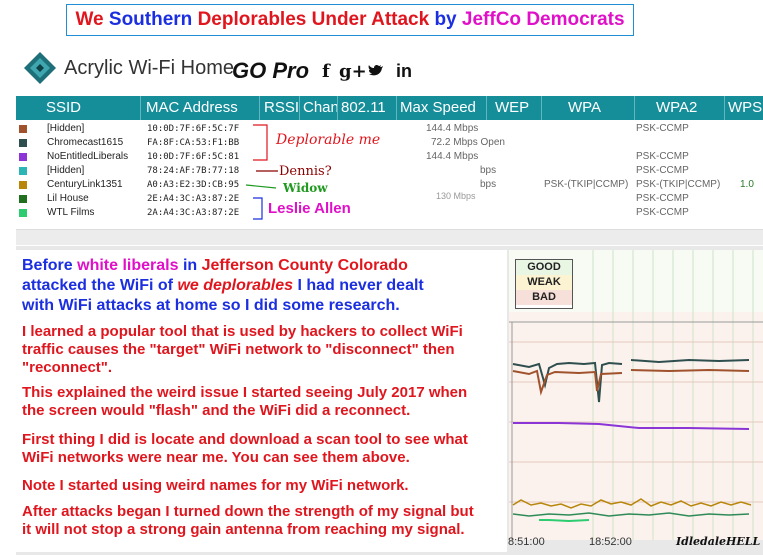 The image size is (763, 555). Describe the element at coordinates (68, 198) in the screenshot. I see `ssid-cell: Lil House` at that location.